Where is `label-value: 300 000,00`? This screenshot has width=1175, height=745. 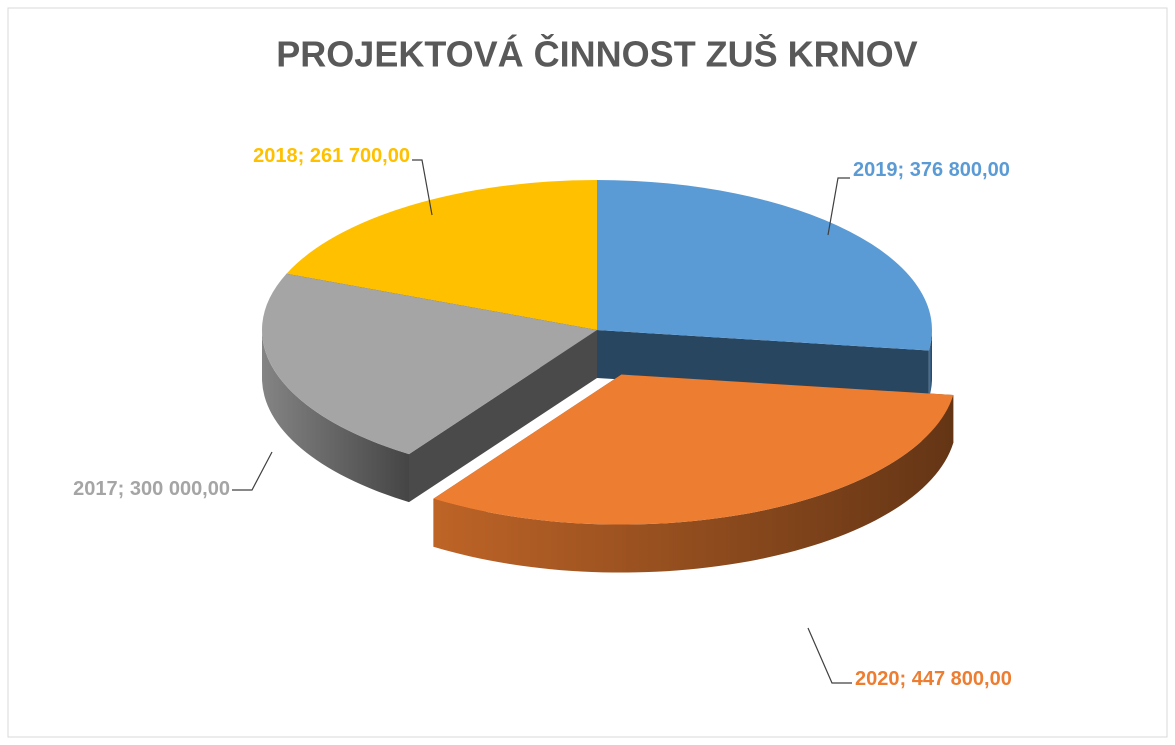
label-value: 300 000,00 is located at coordinates (180, 489).